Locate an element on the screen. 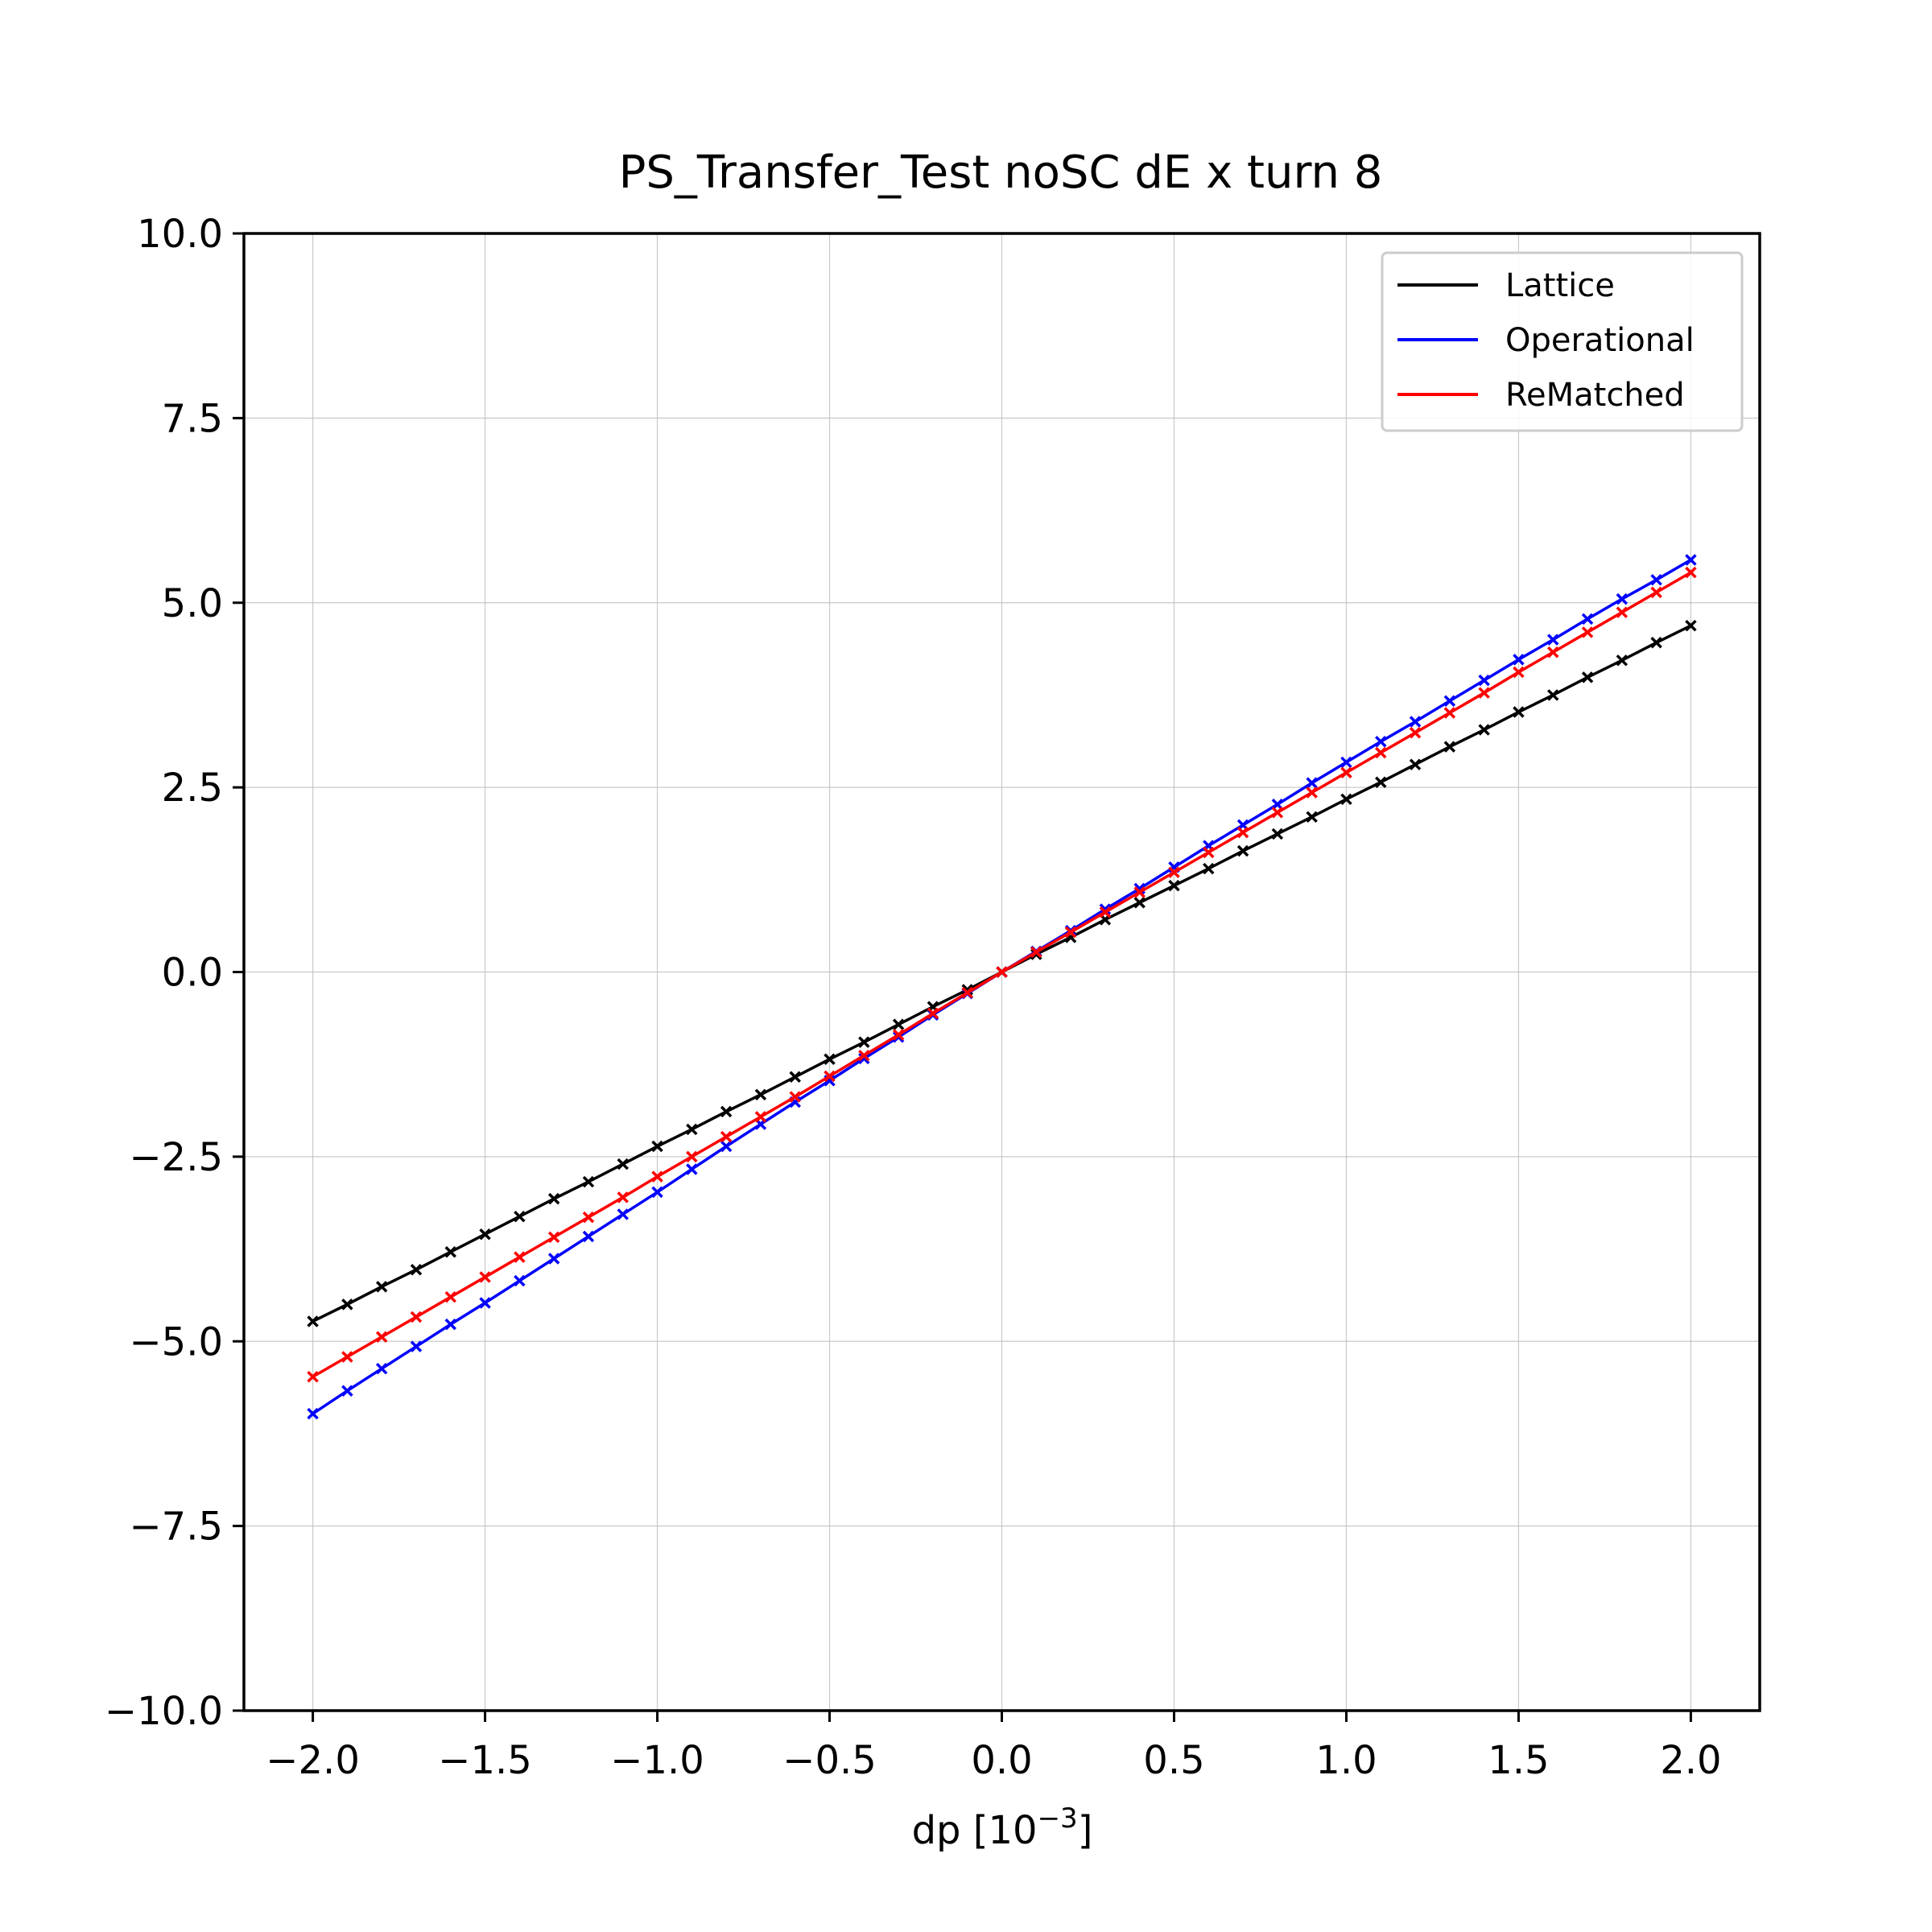 This screenshot has height=1932, width=1932. y-tick-label: −10.0 is located at coordinates (164, 1711).